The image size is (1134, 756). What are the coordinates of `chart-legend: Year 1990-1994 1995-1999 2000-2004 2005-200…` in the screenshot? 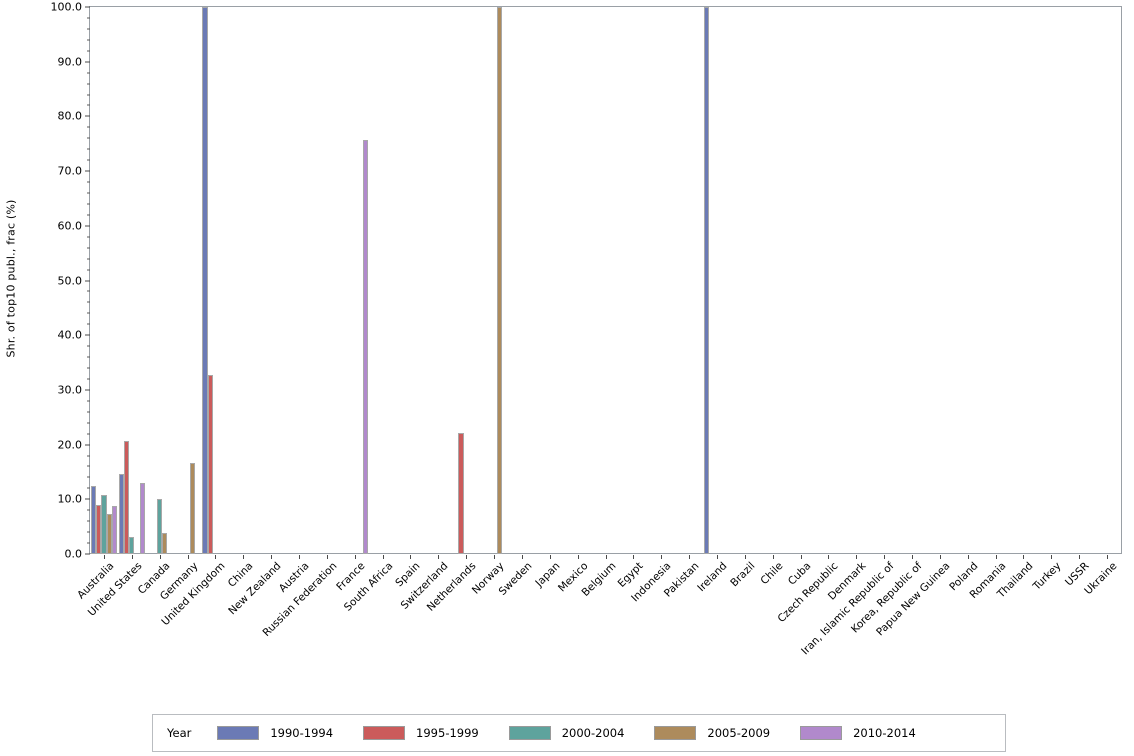 It's located at (579, 733).